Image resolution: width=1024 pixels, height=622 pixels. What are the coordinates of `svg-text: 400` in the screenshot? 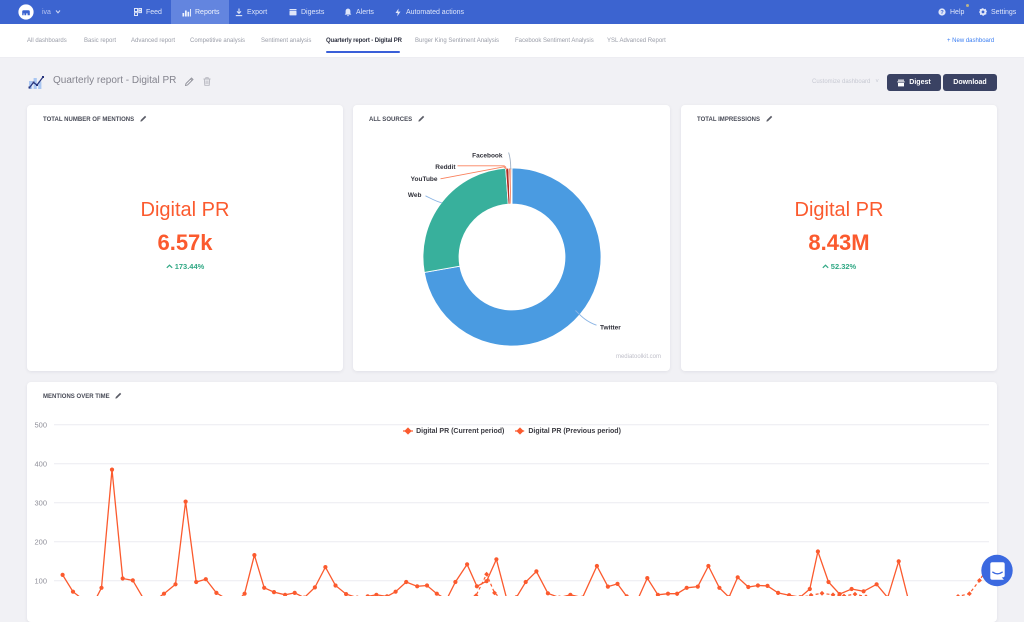 It's located at (40, 463).